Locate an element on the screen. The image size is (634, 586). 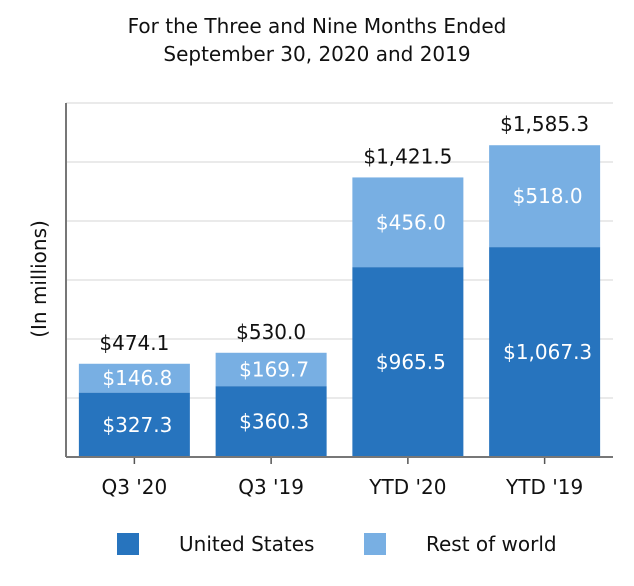
chart-title-line-2: September 30, 2020 and 2019 is located at coordinates (317, 54).